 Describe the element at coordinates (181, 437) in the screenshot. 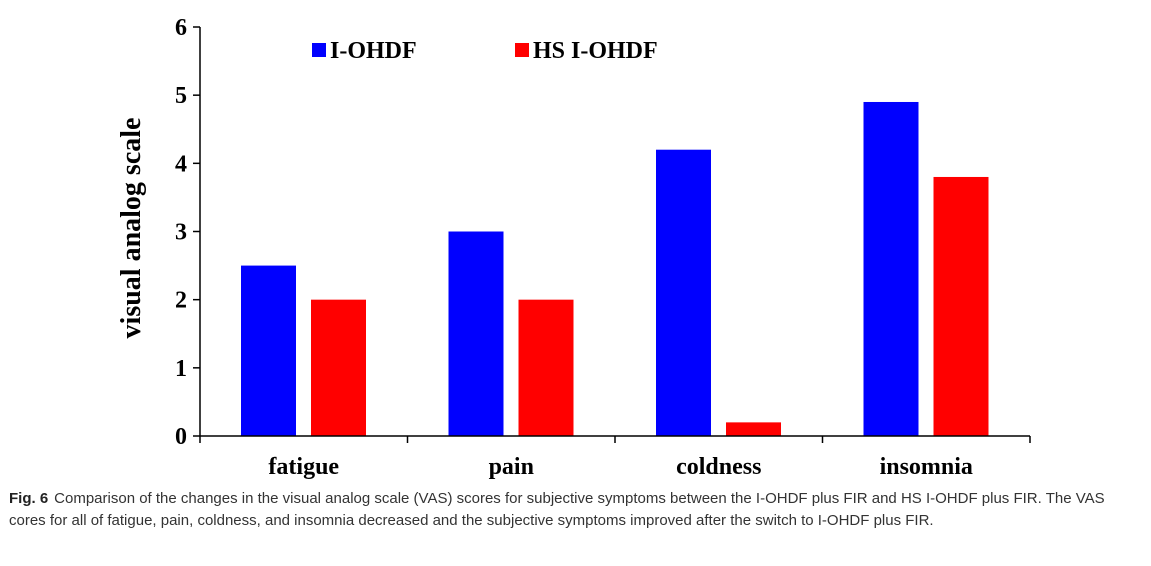

I see `y-tick-label: 0` at that location.